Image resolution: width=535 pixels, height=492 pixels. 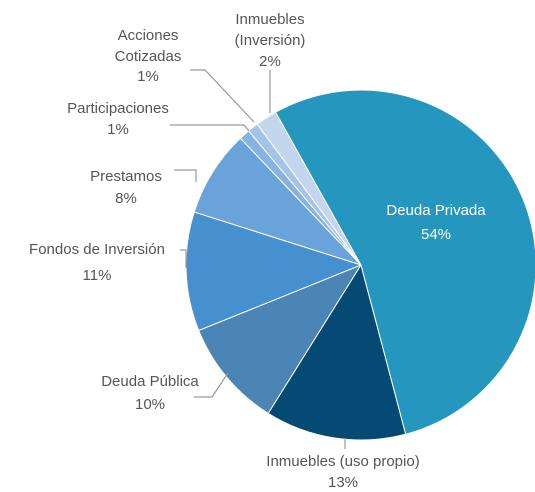 What do you see at coordinates (270, 61) in the screenshot?
I see `slice-value-label: 2%` at bounding box center [270, 61].